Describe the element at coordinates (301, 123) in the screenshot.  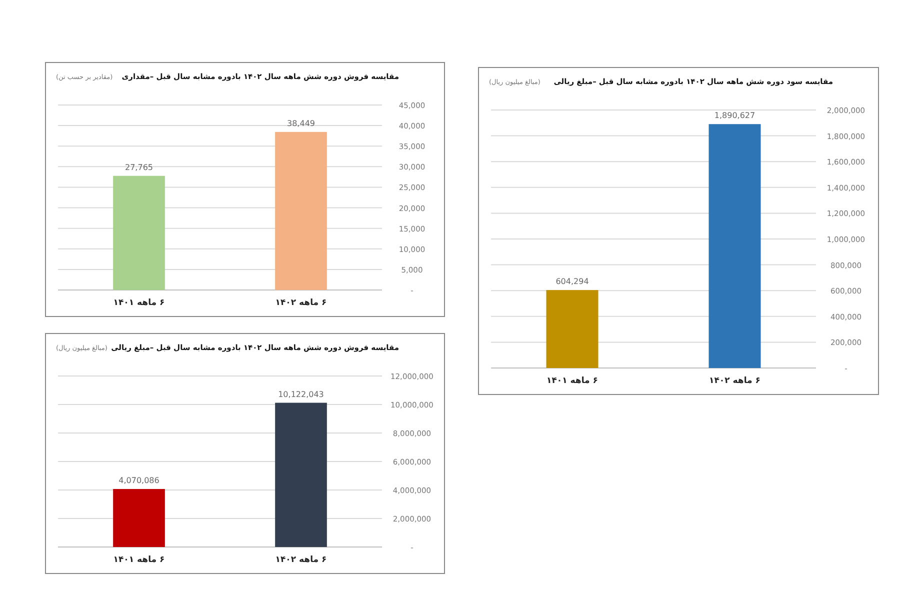
I see `data-label: 38,449` at that location.